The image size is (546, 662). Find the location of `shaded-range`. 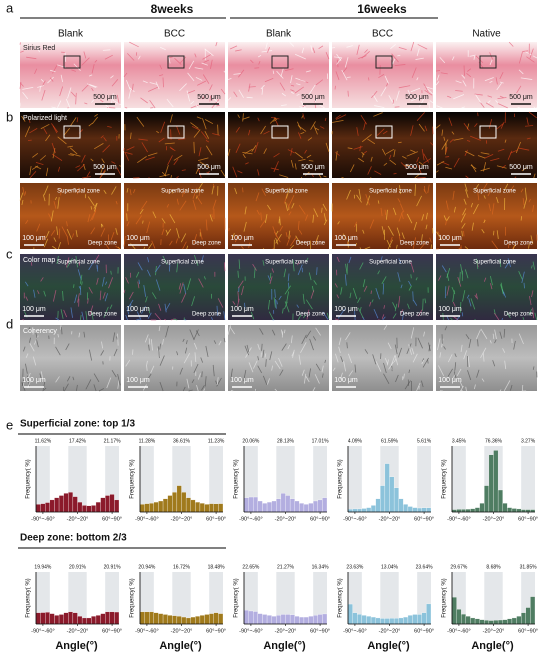

shaded-range is located at coordinates (147, 479).